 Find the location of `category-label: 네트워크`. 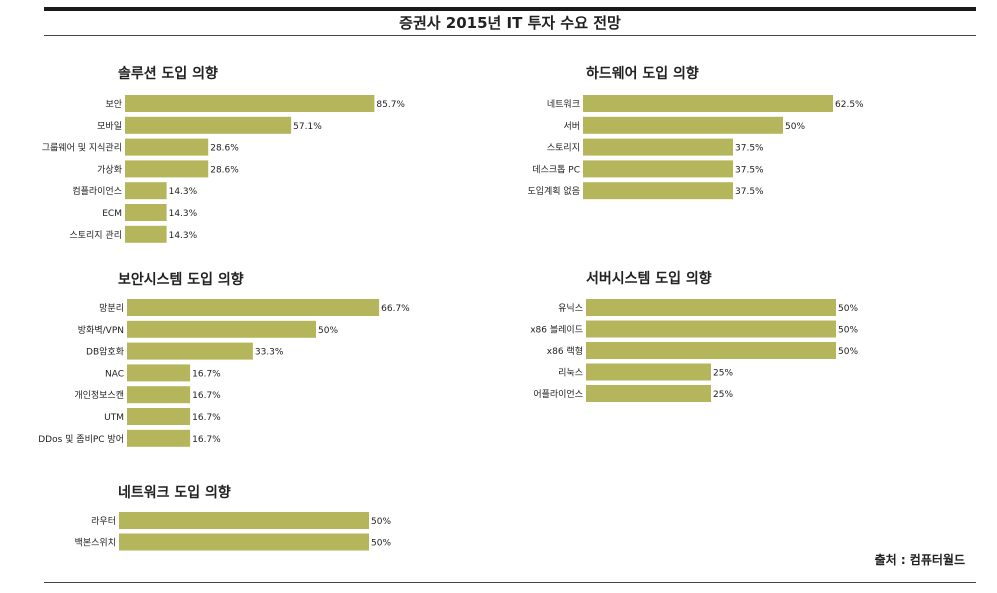

category-label: 네트워크 is located at coordinates (563, 104).